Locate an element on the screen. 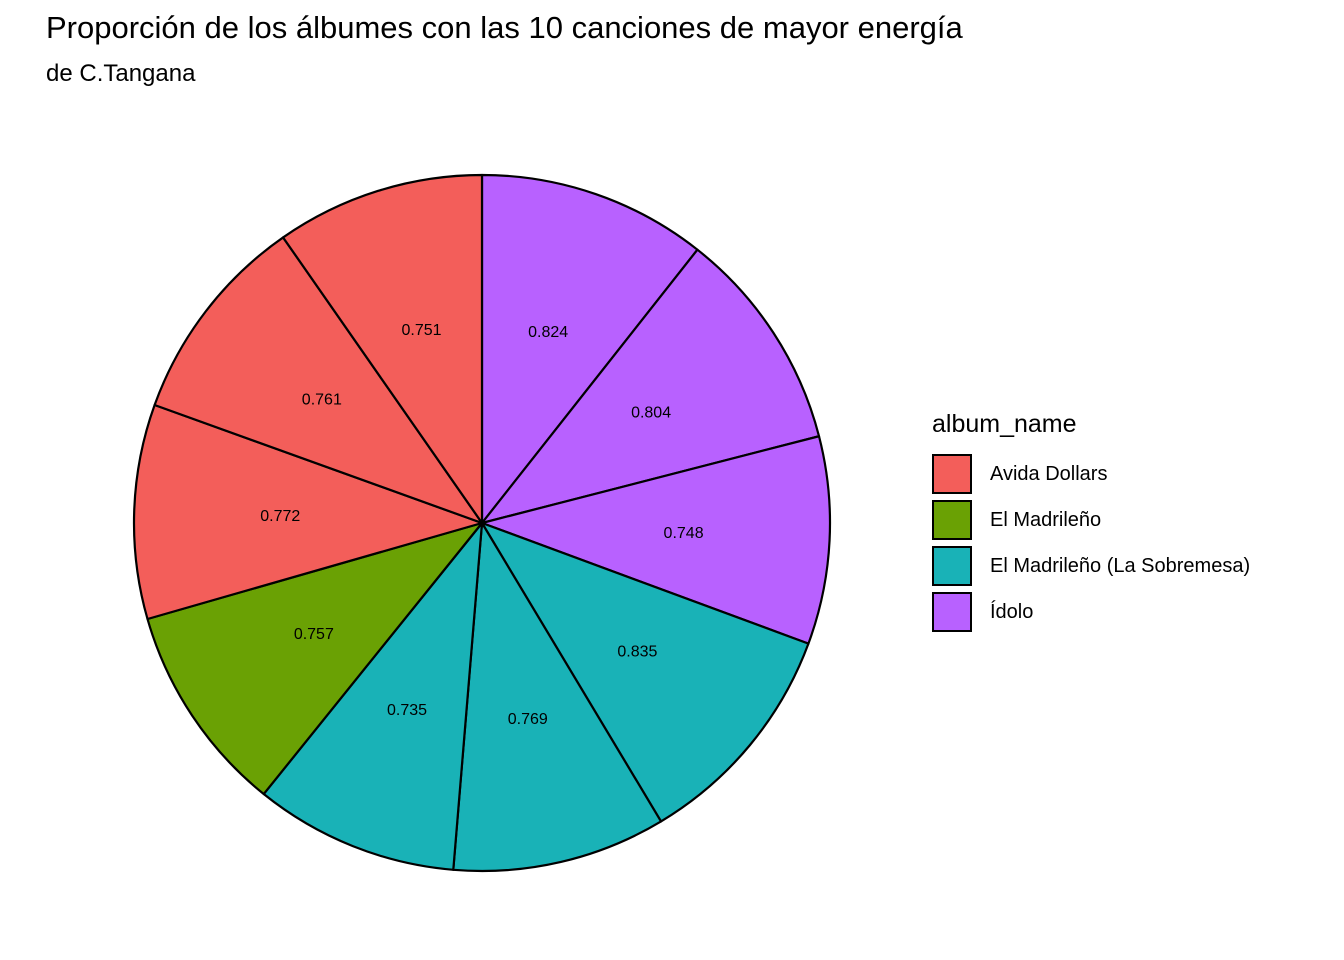 The width and height of the screenshot is (1344, 960). slice-value-label: 0.761 is located at coordinates (322, 400).